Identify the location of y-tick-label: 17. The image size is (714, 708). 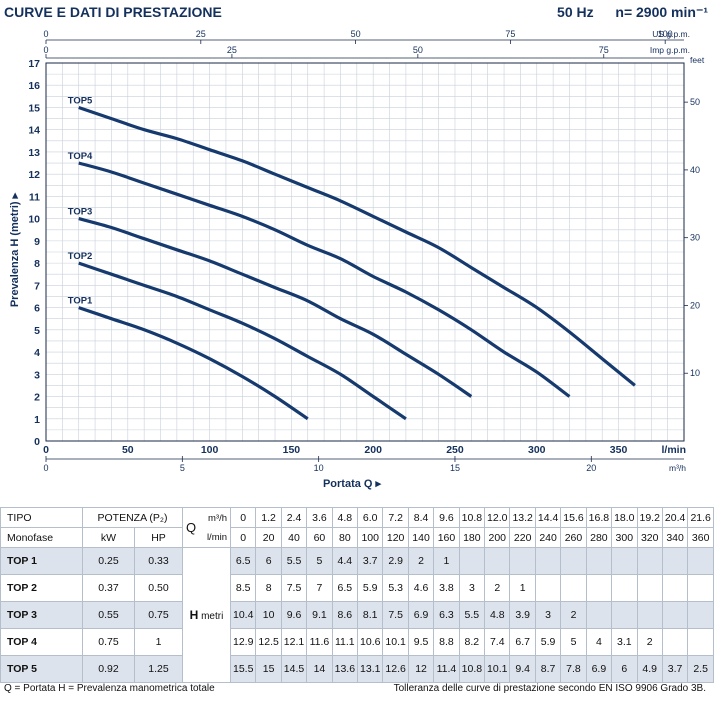
(34, 64).